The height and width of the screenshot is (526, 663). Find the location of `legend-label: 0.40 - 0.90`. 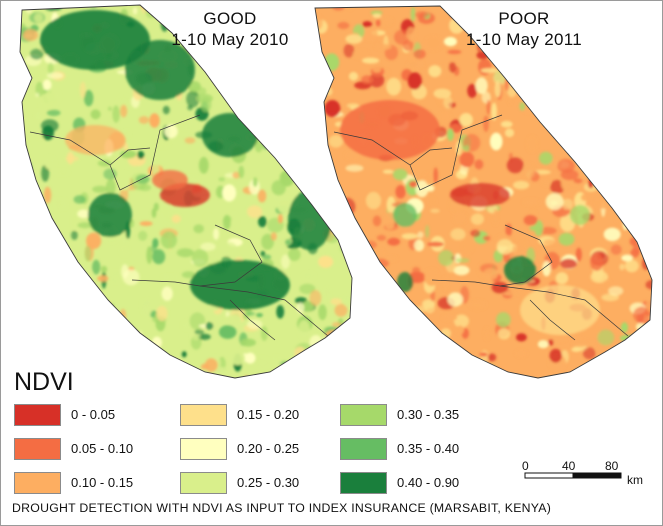

legend-label: 0.40 - 0.90 is located at coordinates (428, 482).